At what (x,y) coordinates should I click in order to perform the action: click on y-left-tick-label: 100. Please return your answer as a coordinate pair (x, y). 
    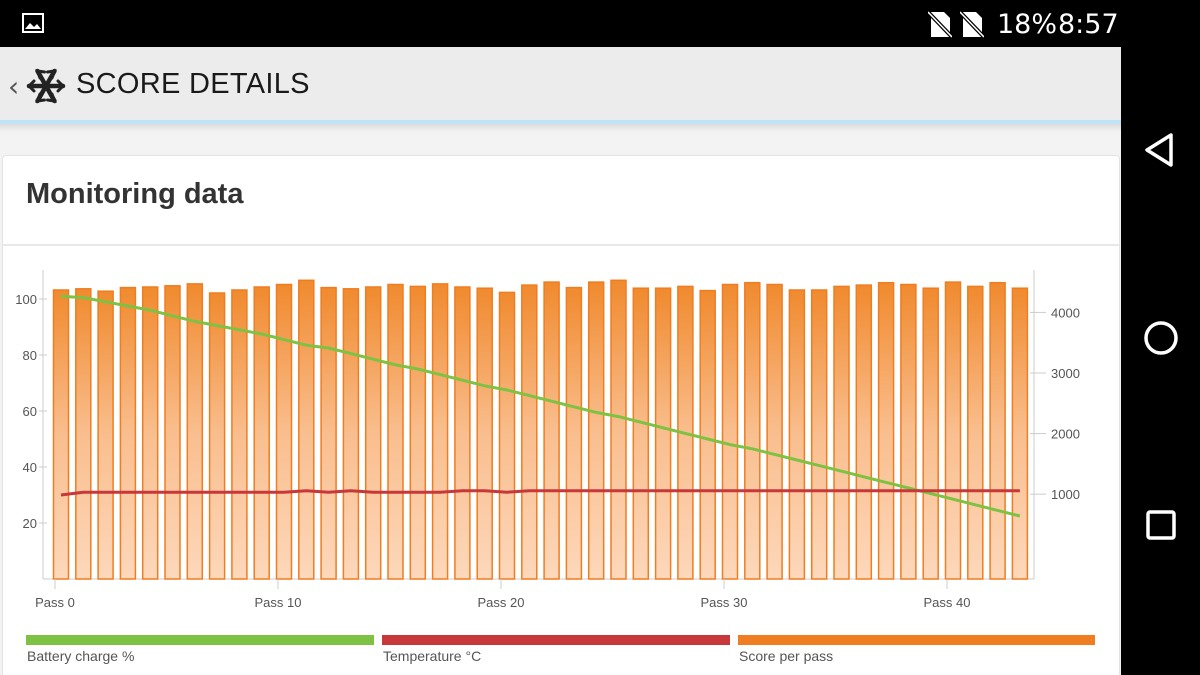
    Looking at the image, I should click on (26, 299).